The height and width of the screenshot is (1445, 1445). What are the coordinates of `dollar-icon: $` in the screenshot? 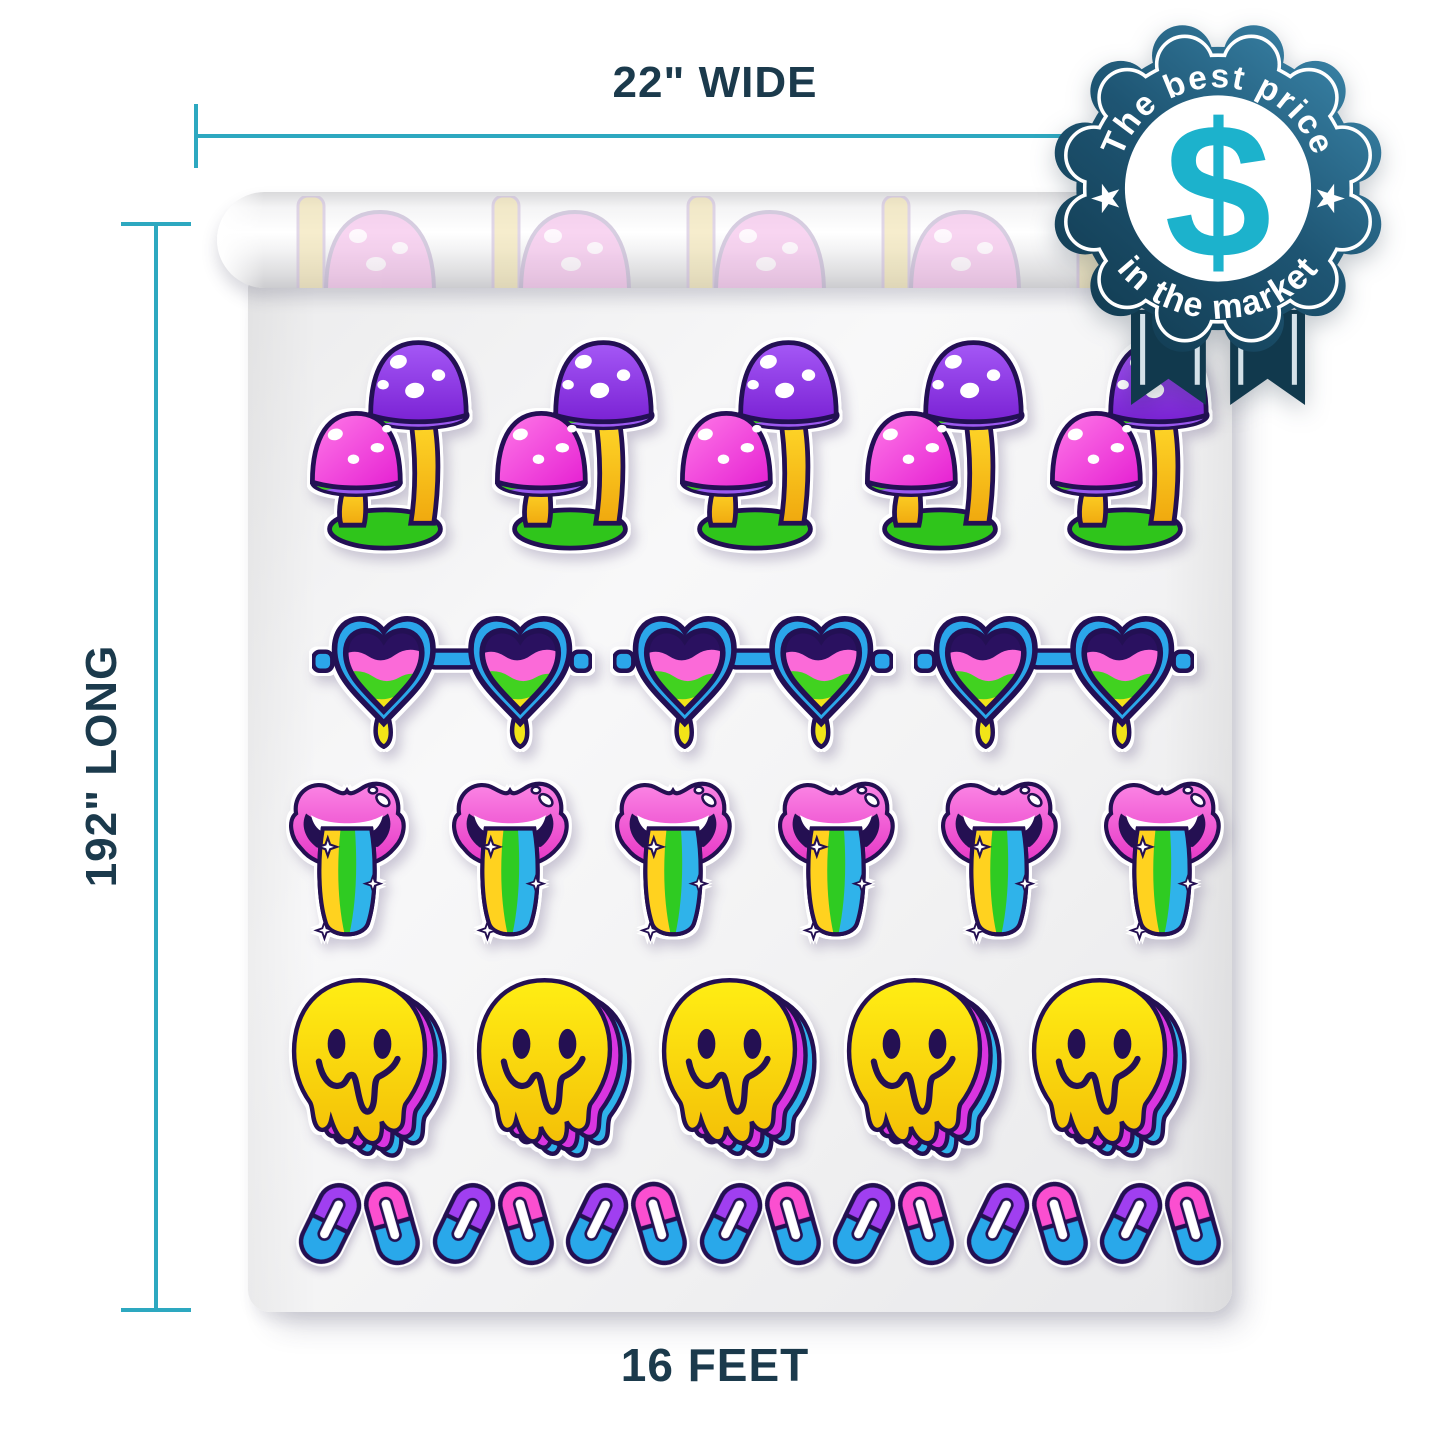 It's located at (1218, 190).